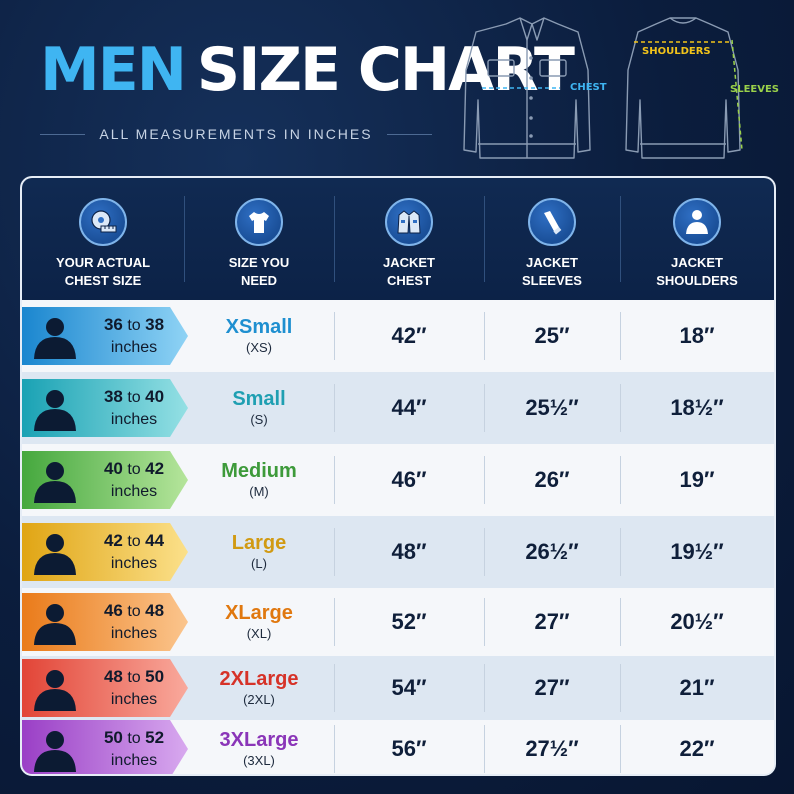 The width and height of the screenshot is (794, 794). I want to click on size-abbr: (3XL), so click(259, 760).